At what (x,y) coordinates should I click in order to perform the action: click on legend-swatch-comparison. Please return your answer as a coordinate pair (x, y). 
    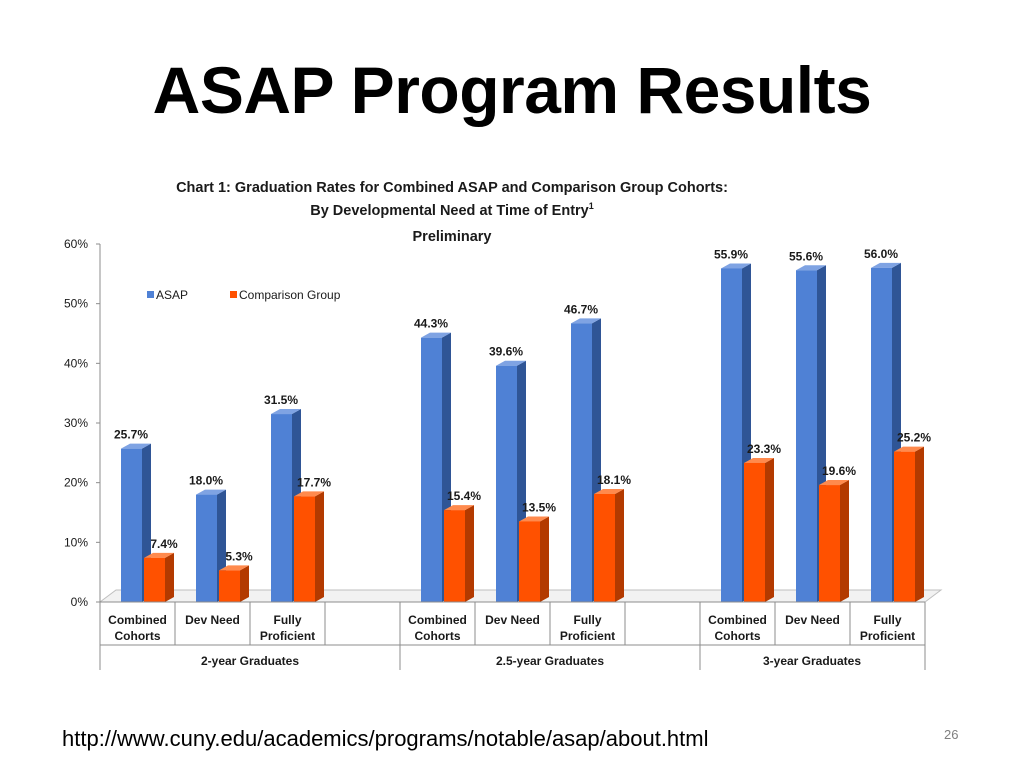
    Looking at the image, I should click on (233, 294).